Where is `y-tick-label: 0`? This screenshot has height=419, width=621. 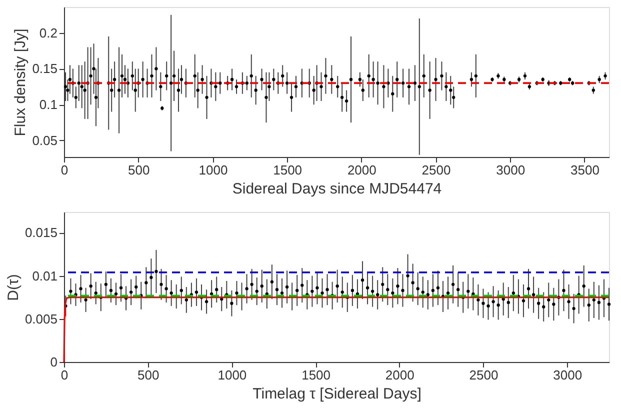
y-tick-label: 0 is located at coordinates (54, 362).